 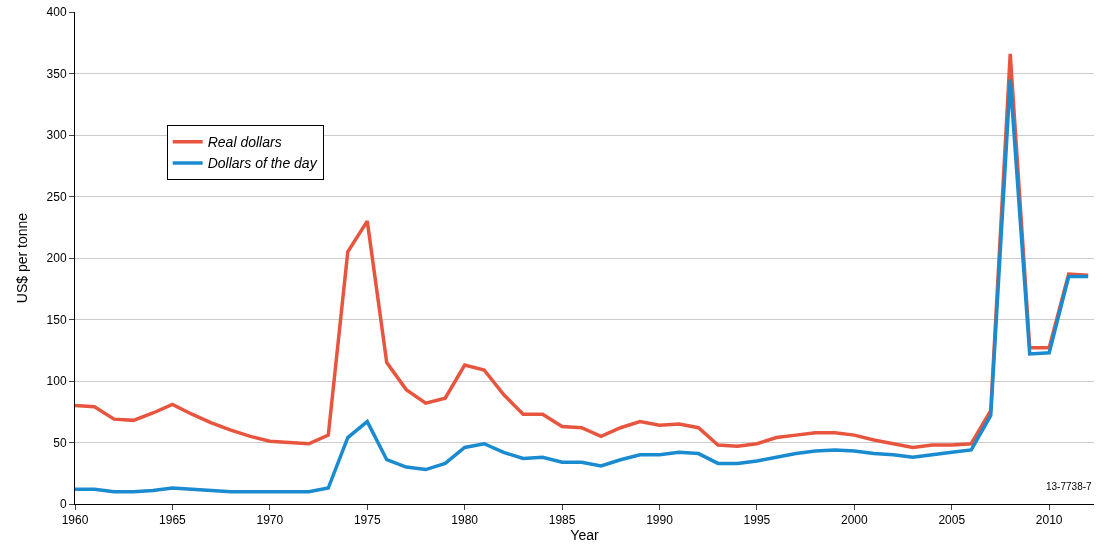 What do you see at coordinates (952, 520) in the screenshot?
I see `x-tick-label: 2005` at bounding box center [952, 520].